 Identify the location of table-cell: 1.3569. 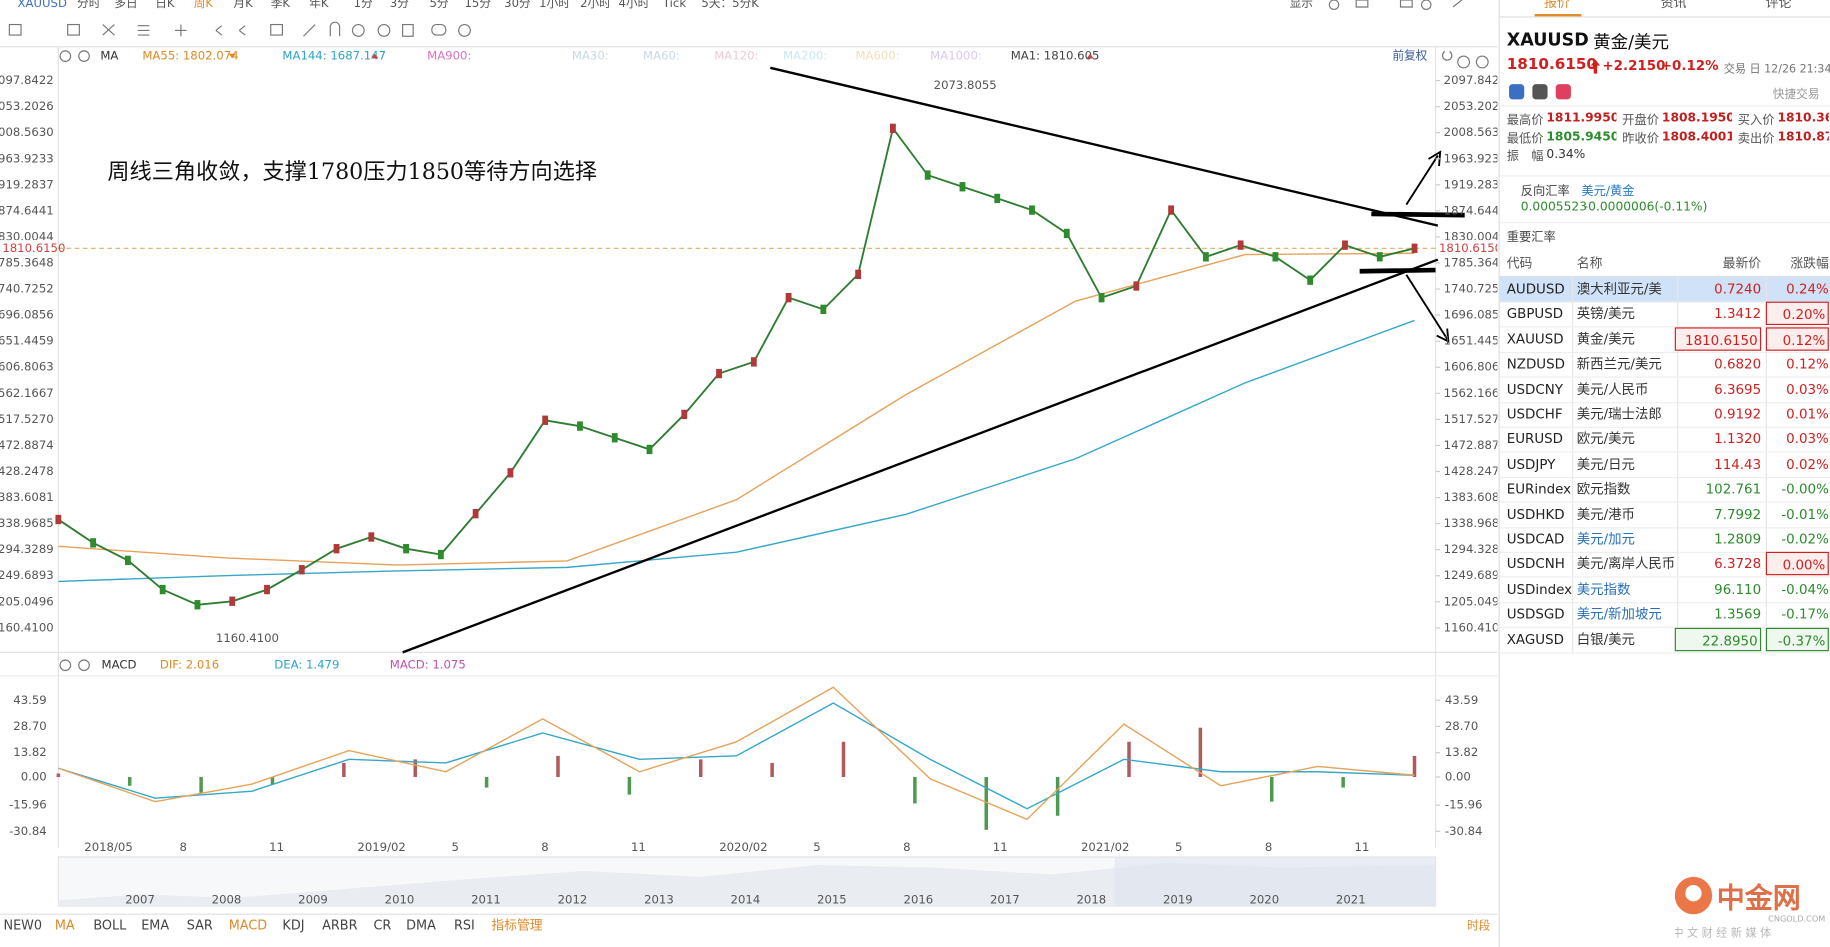
(1738, 614).